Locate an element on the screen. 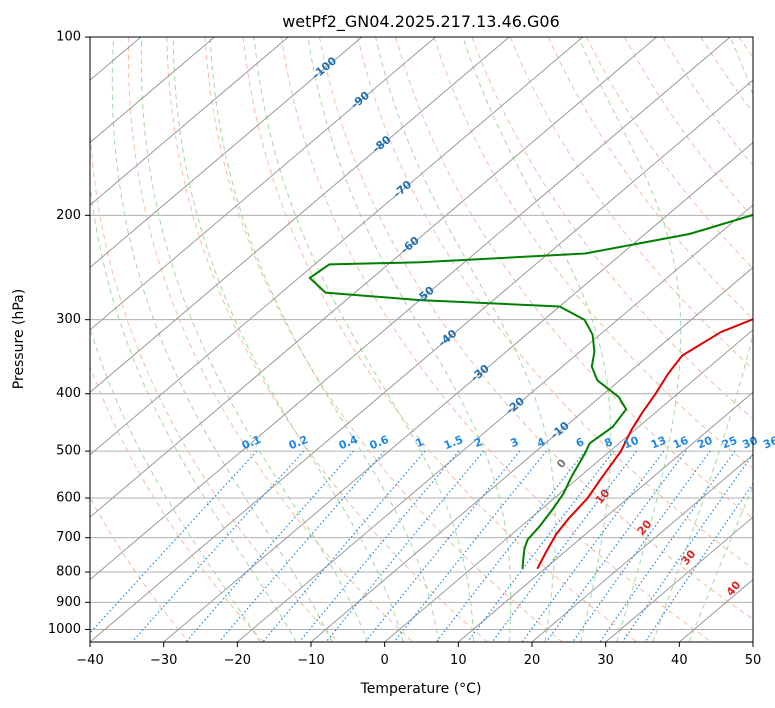 The width and height of the screenshot is (775, 708). mixing-ratio-label: 30 is located at coordinates (750, 443).